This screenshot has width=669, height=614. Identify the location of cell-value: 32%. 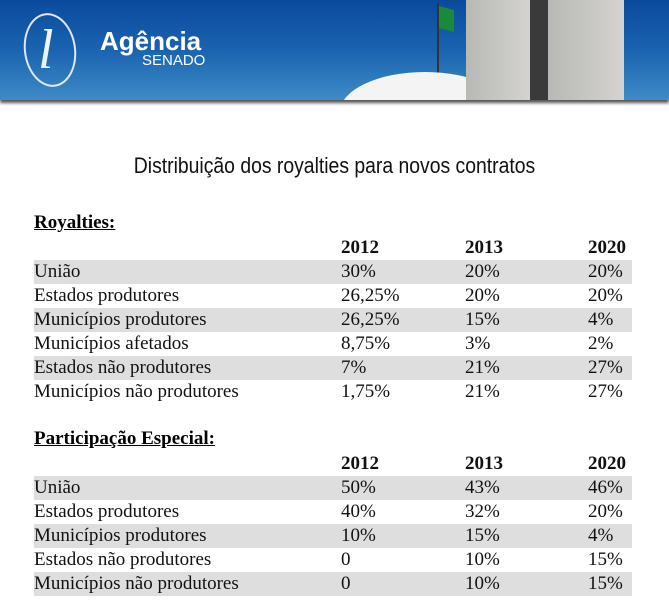
(482, 511).